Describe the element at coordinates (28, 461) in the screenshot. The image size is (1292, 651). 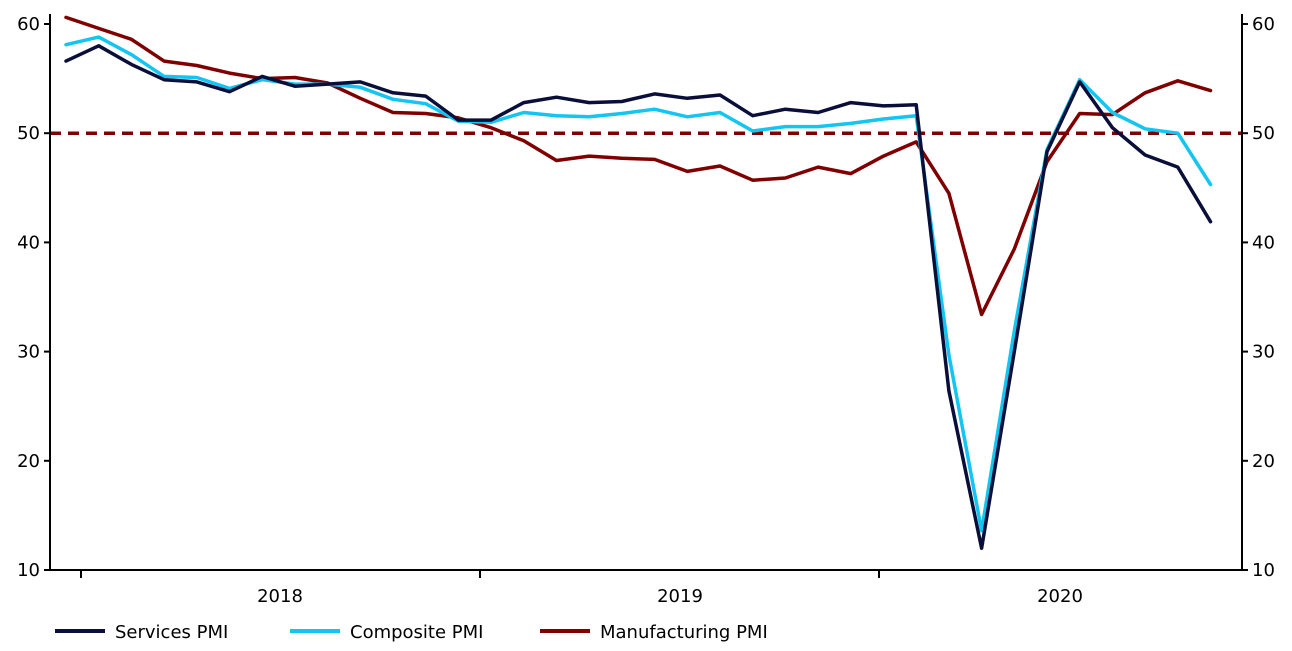
I see `y-tick-label-left: 20` at that location.